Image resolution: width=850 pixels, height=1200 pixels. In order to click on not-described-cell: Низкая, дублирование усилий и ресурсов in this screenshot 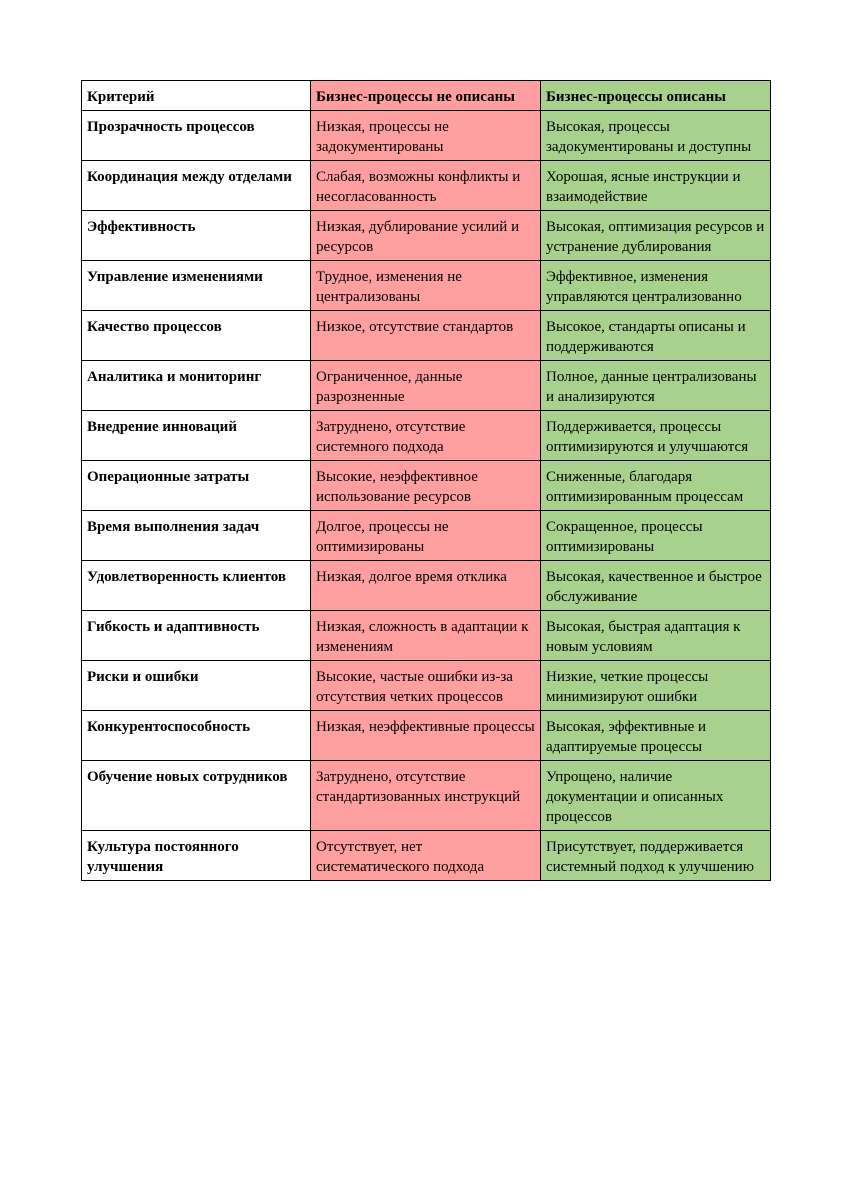, I will do `click(425, 235)`.